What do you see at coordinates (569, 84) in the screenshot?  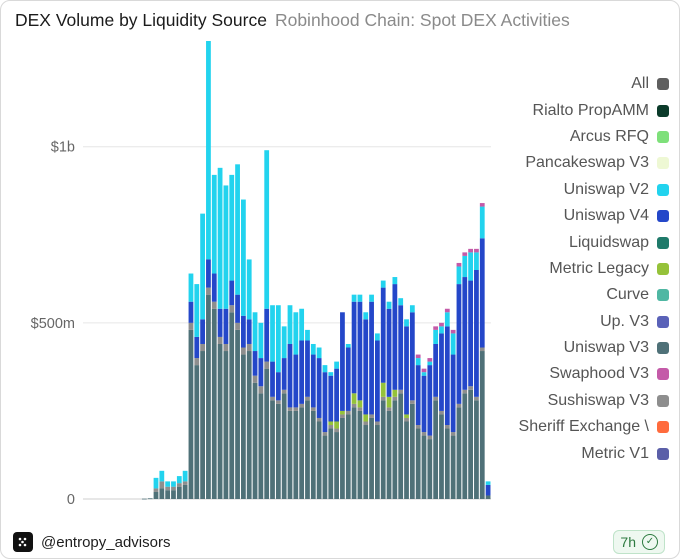 I see `legend-item: All` at bounding box center [569, 84].